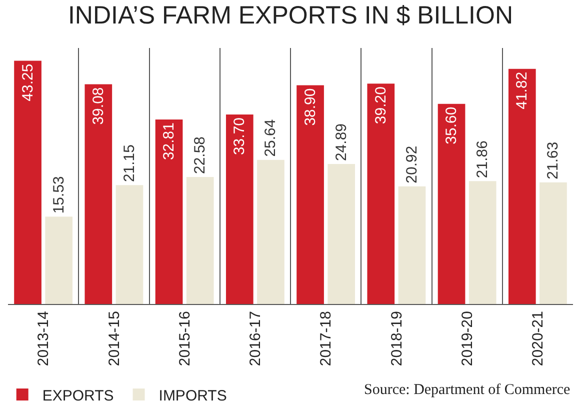 This screenshot has height=416, width=581. I want to click on chart-title: INDIA’S FARM EXPORTS IN $ BILLION, so click(291, 16).